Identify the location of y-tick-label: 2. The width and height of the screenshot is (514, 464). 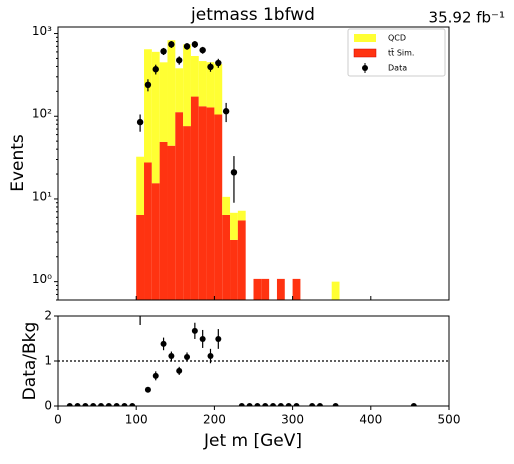
(48, 316).